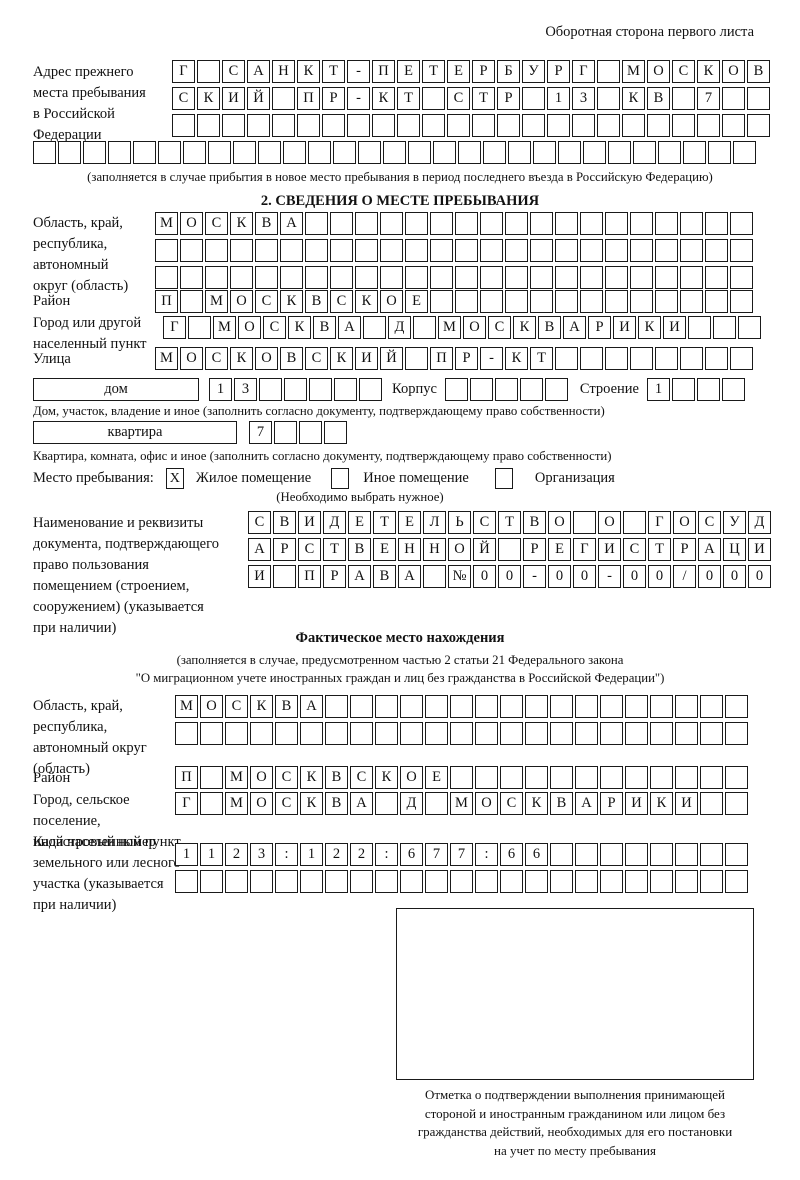  What do you see at coordinates (759, 522) in the screenshot?
I see `char-cell: Д` at bounding box center [759, 522].